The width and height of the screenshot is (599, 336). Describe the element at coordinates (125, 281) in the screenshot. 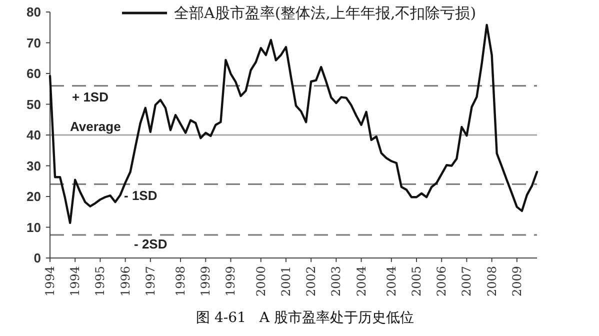

I see `x-tick-label: 1996` at that location.